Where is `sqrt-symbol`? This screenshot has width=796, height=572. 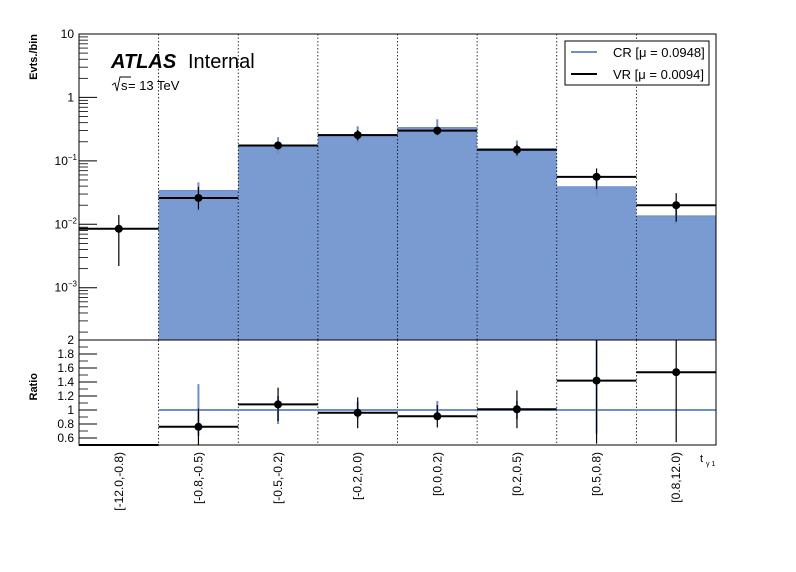 sqrt-symbol is located at coordinates (121, 84).